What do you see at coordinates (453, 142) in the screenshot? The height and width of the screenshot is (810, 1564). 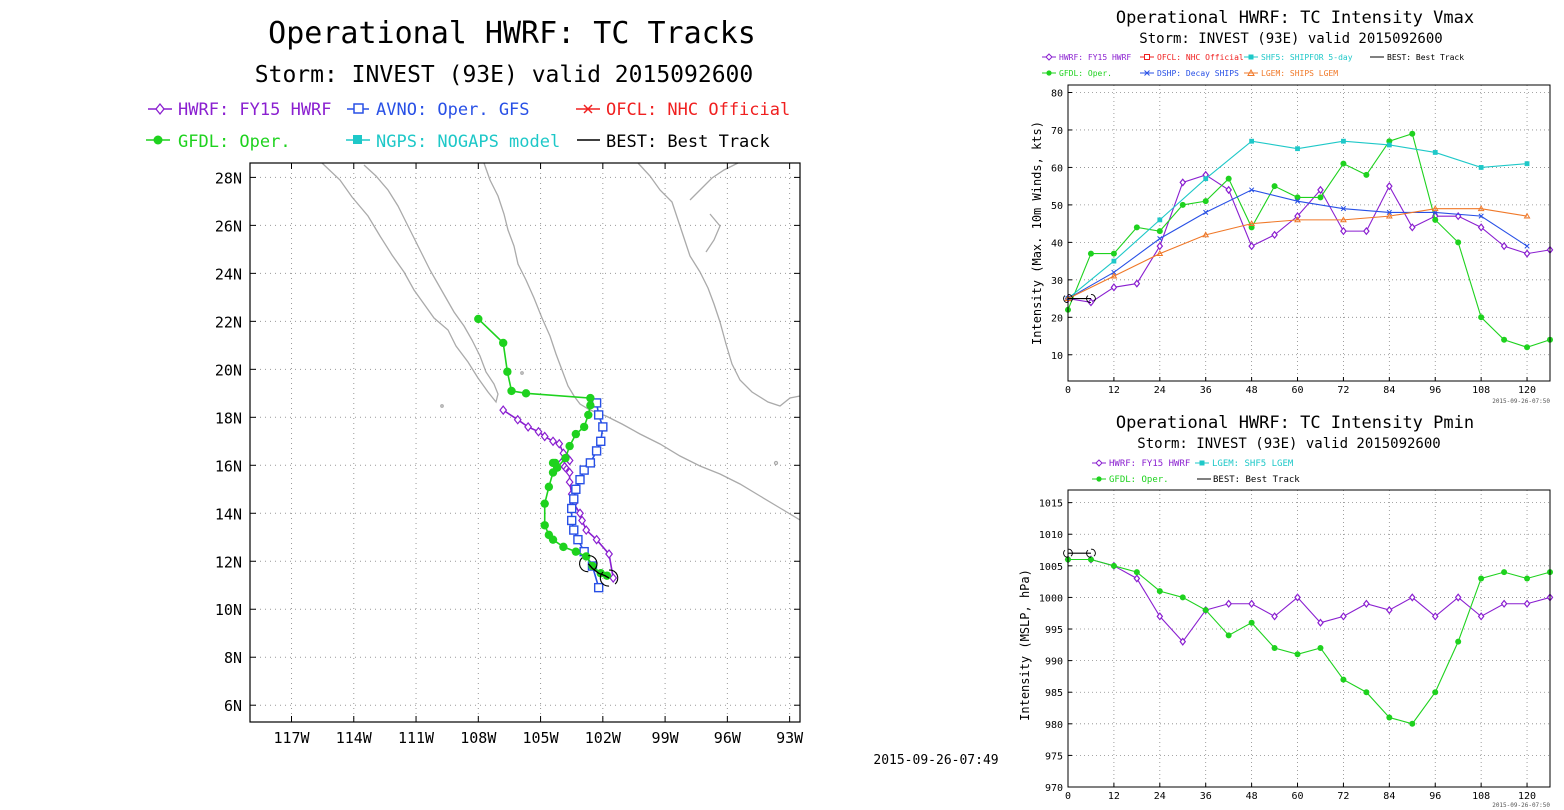 I see `legend-item-ngps: NGPS: NOGAPS model` at bounding box center [453, 142].